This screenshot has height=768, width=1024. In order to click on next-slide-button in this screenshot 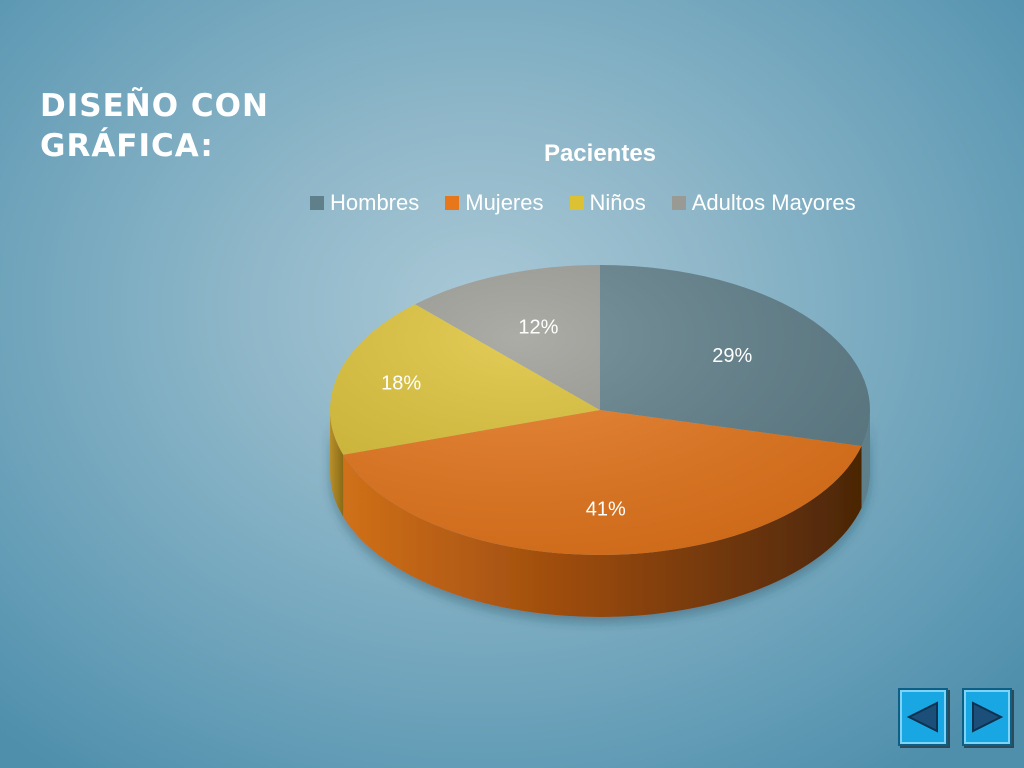, I will do `click(987, 717)`.